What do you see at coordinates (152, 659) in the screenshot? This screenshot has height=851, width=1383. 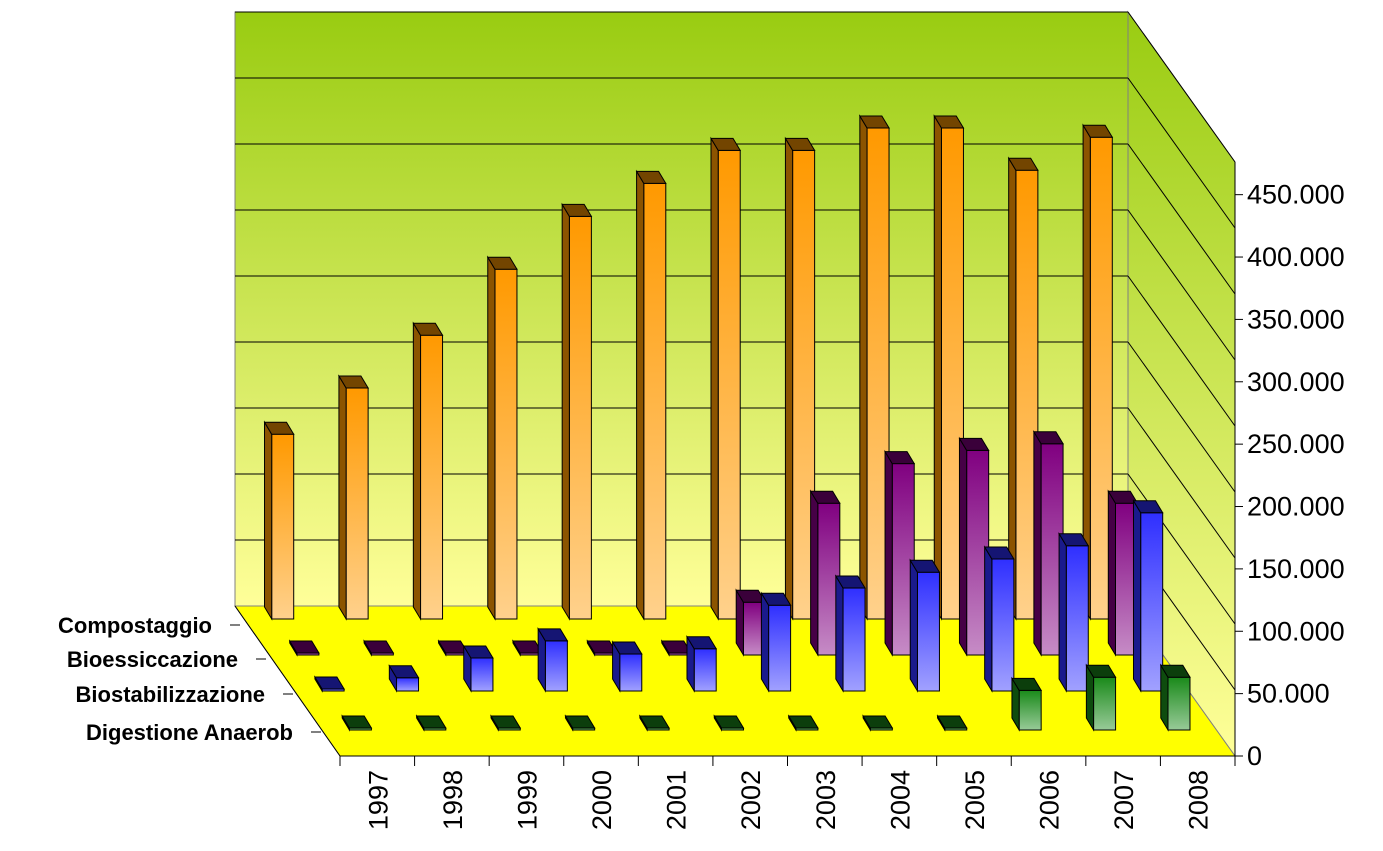 I see `series-label: Bioessiccazione` at bounding box center [152, 659].